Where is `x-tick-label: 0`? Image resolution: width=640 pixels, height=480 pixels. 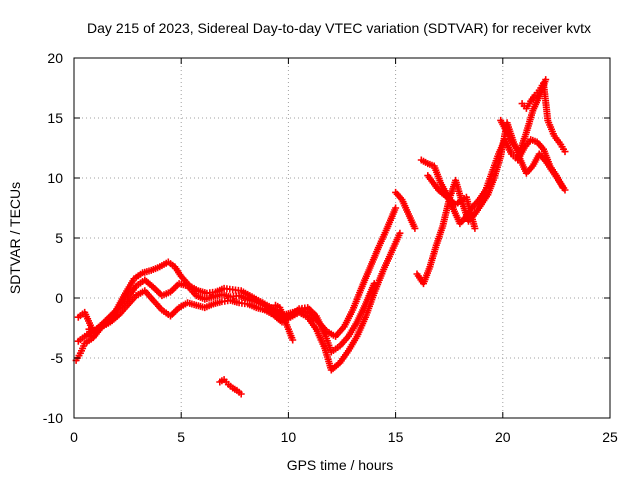 x-tick-label: 0 is located at coordinates (74, 437).